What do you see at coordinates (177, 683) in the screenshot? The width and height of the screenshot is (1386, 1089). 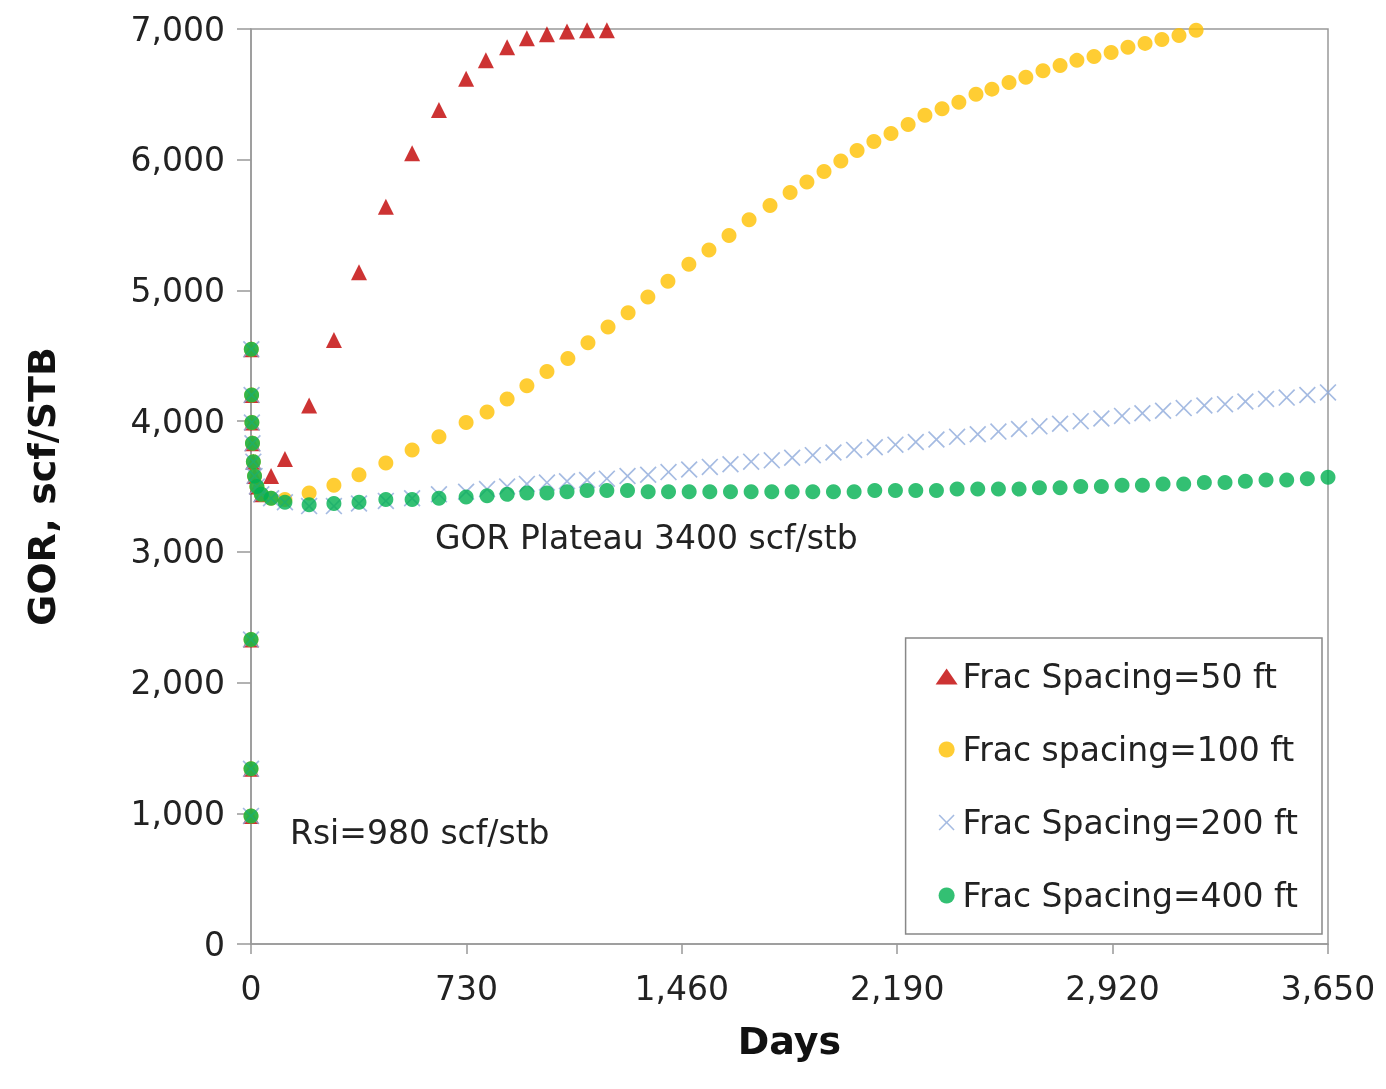 I see `y-tick-label: 2,000` at bounding box center [177, 683].